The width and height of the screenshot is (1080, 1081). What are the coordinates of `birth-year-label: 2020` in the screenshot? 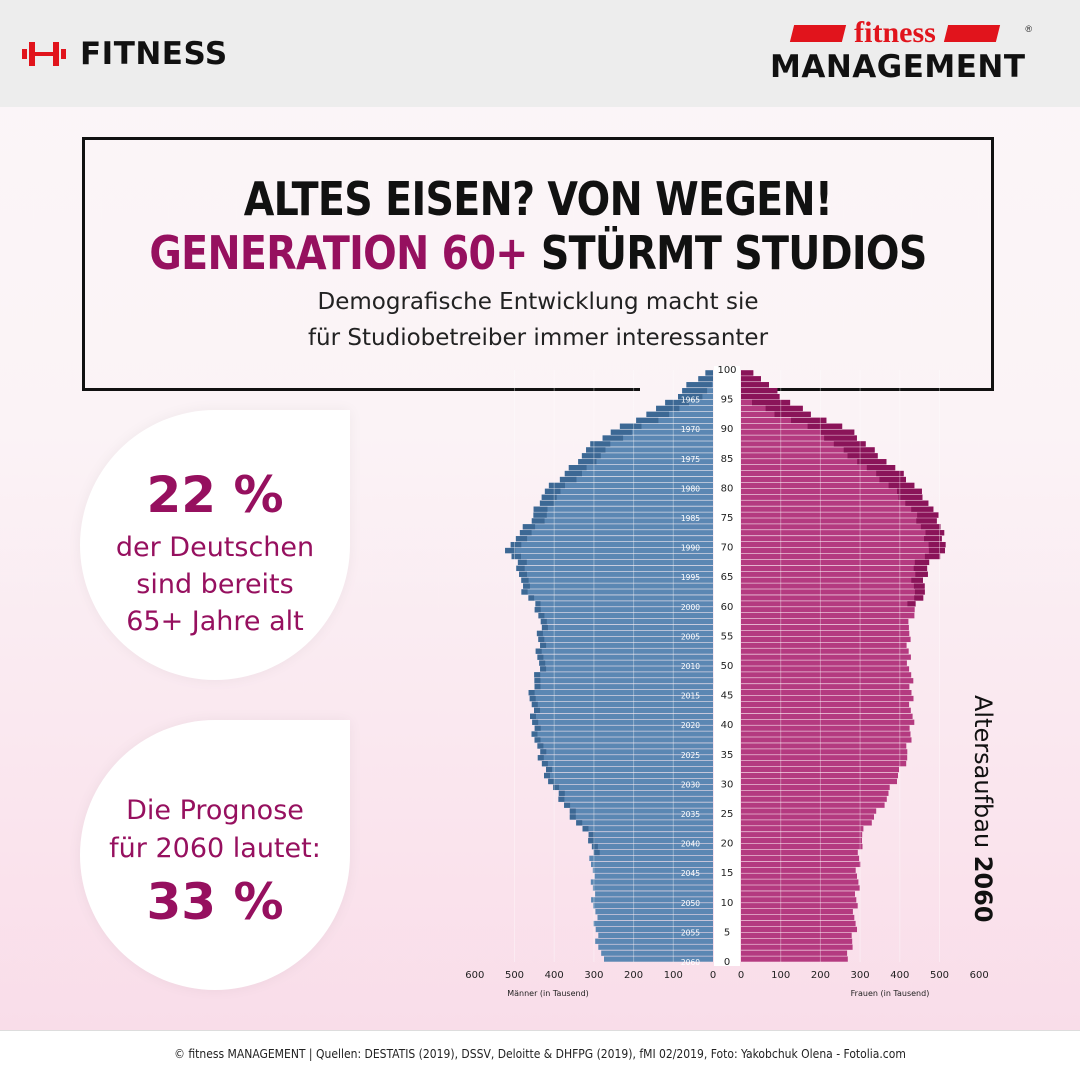 It's located at (690, 725).